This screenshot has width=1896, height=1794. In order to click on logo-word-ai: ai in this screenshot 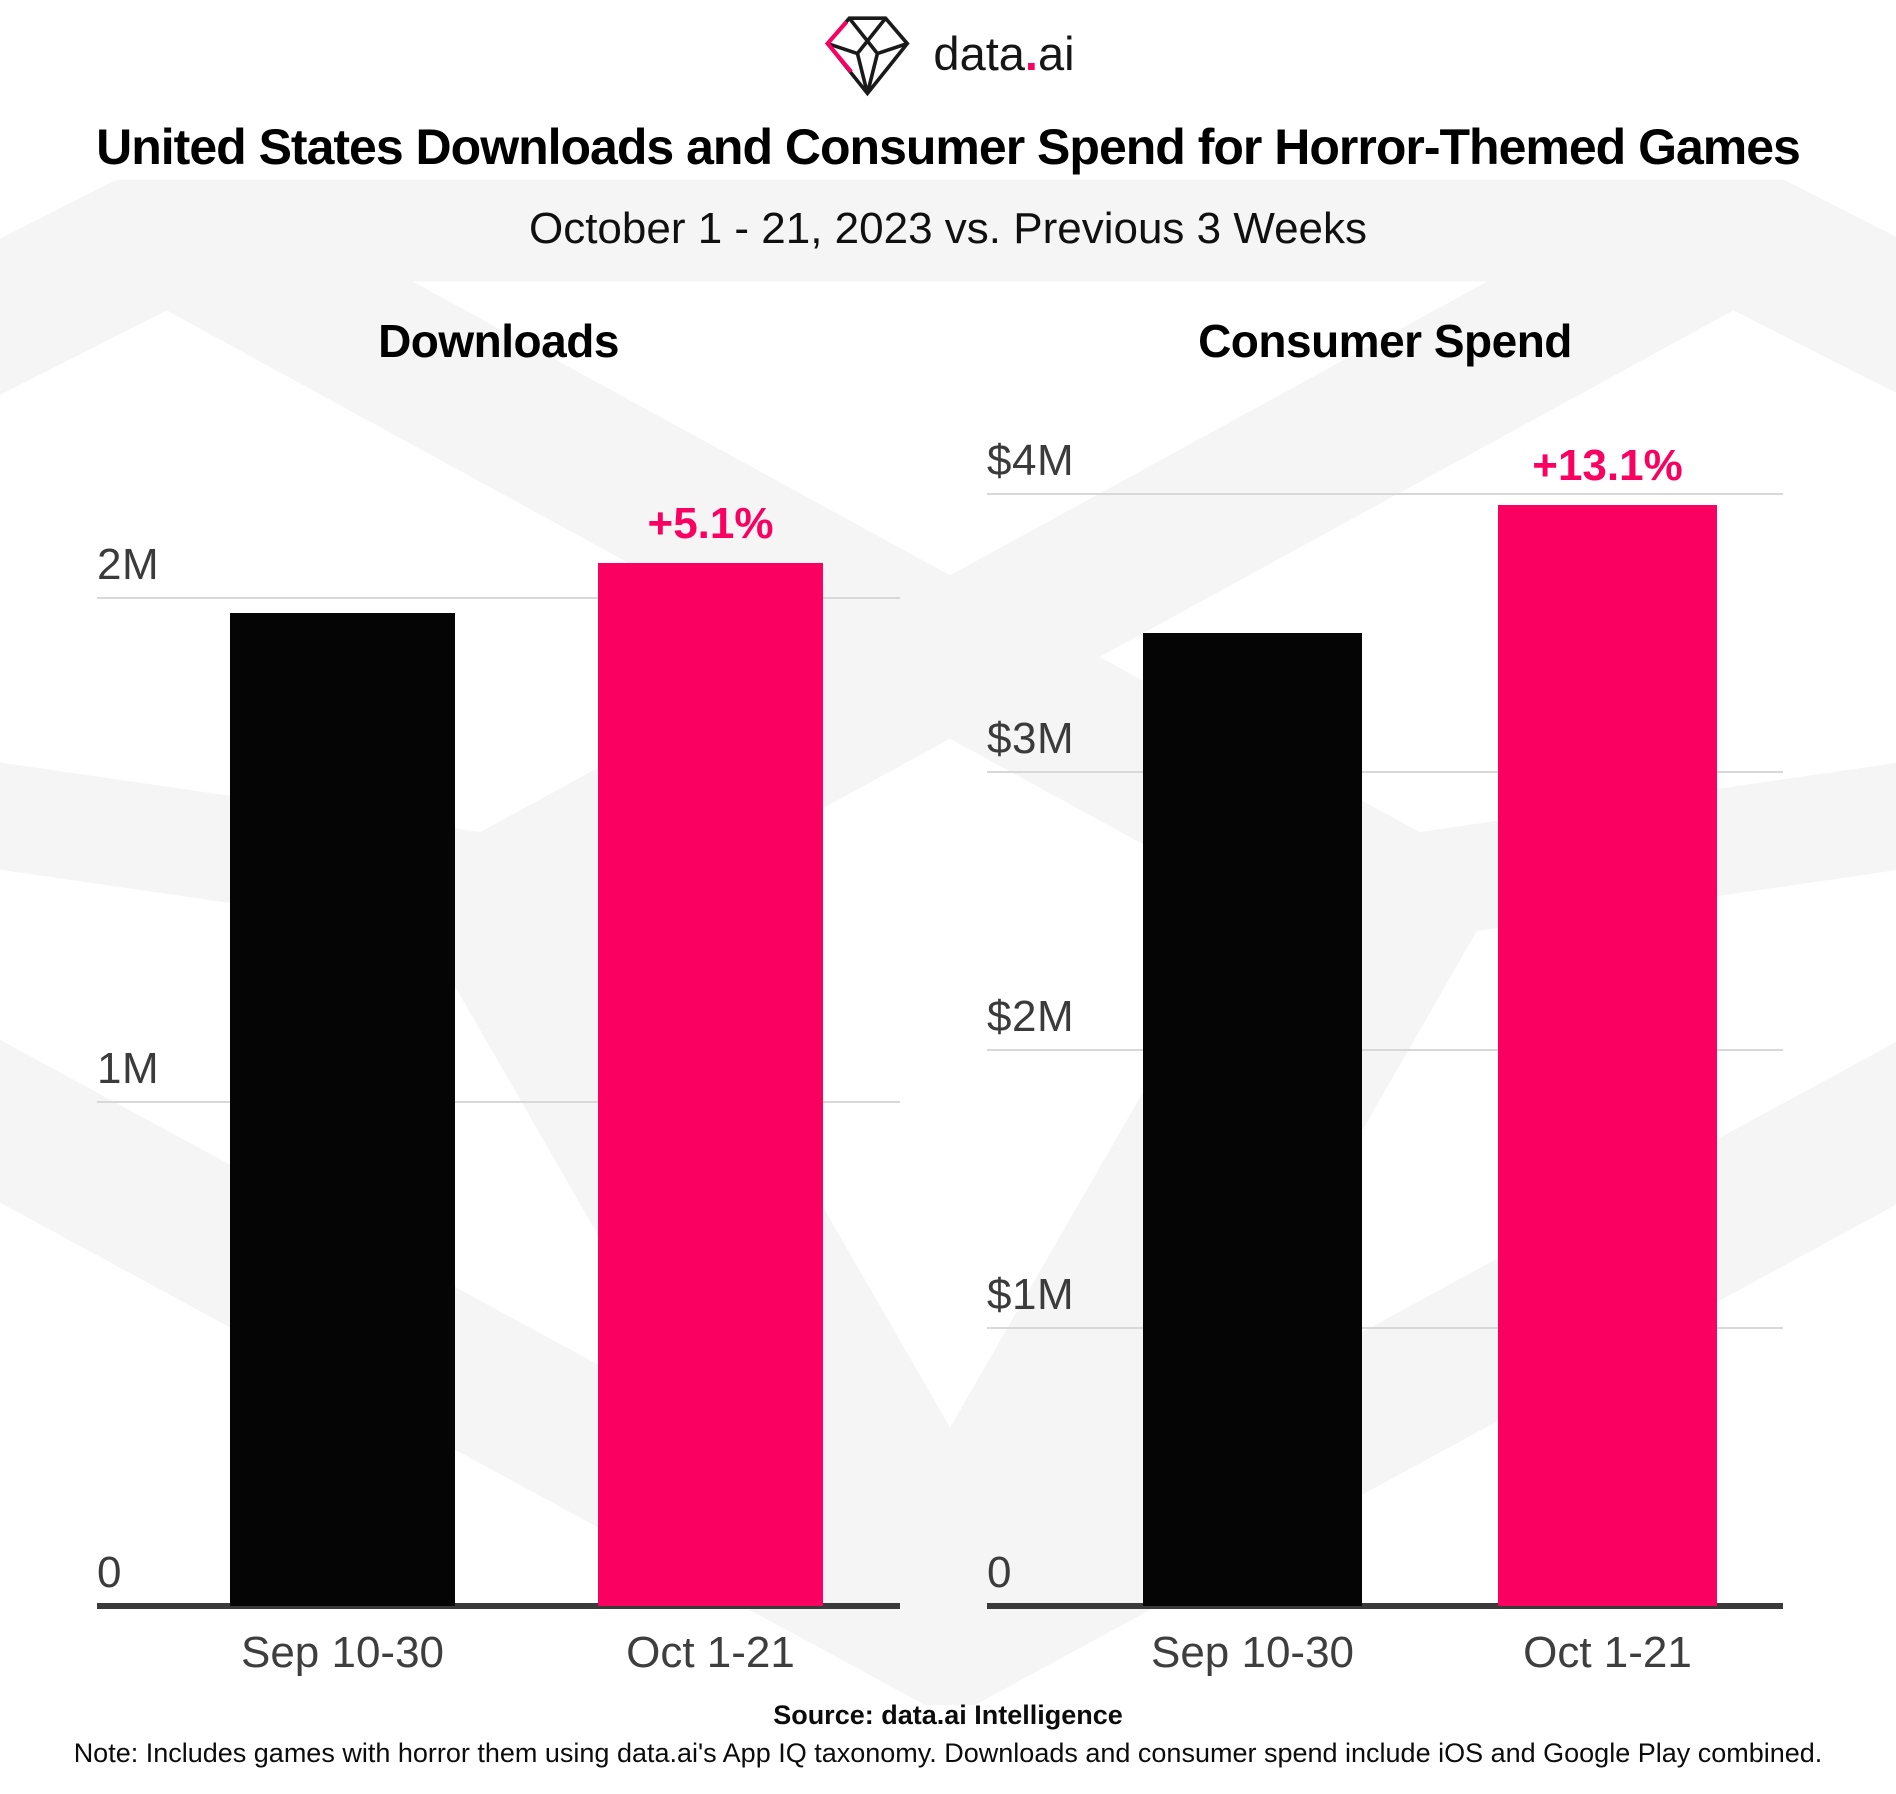, I will do `click(1056, 53)`.